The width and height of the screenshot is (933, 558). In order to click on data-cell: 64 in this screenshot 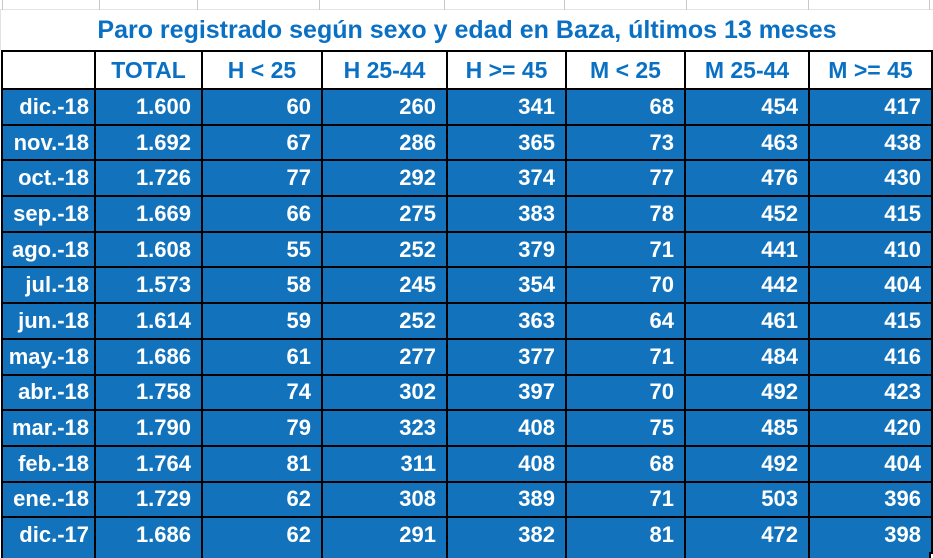, I will do `click(625, 321)`.